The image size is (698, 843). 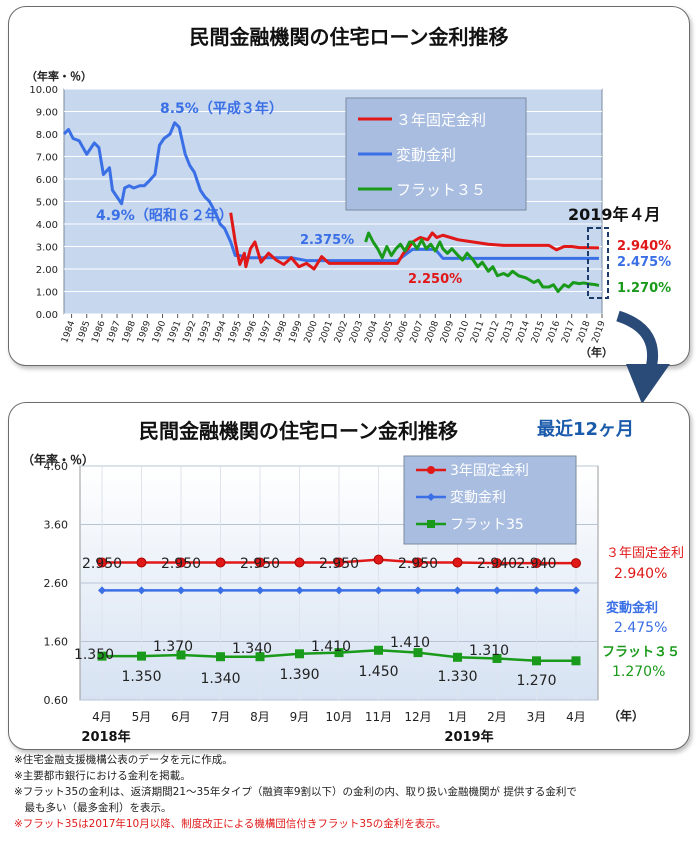 I want to click on x-tick-label: 8月, so click(x=260, y=717).